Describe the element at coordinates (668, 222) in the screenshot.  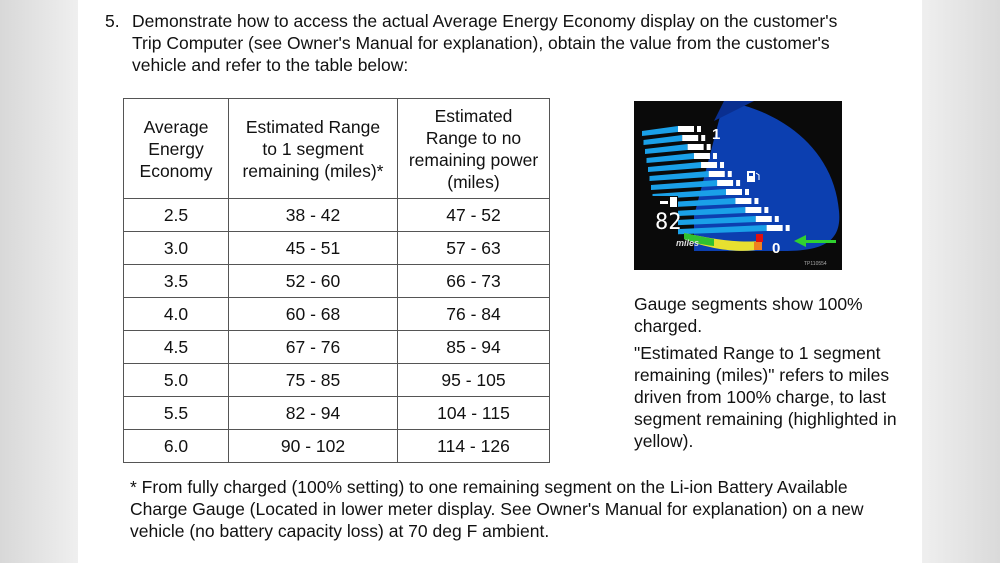
I see `range-value: 82` at that location.